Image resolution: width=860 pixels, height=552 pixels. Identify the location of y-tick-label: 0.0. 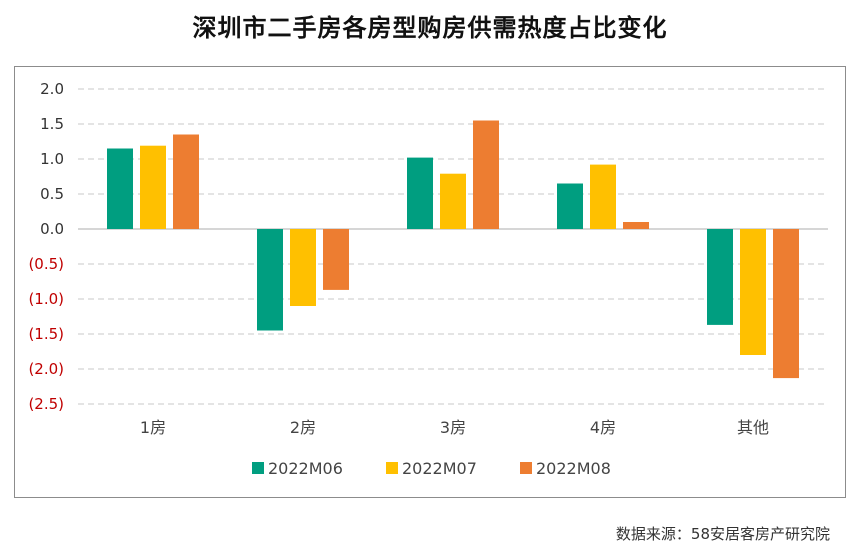
(52, 229).